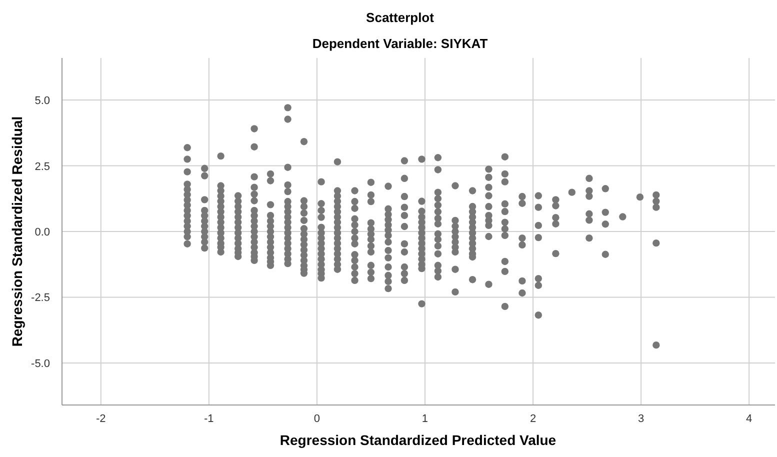 The image size is (777, 457). Describe the element at coordinates (641, 419) in the screenshot. I see `x-tick-label: 3` at that location.